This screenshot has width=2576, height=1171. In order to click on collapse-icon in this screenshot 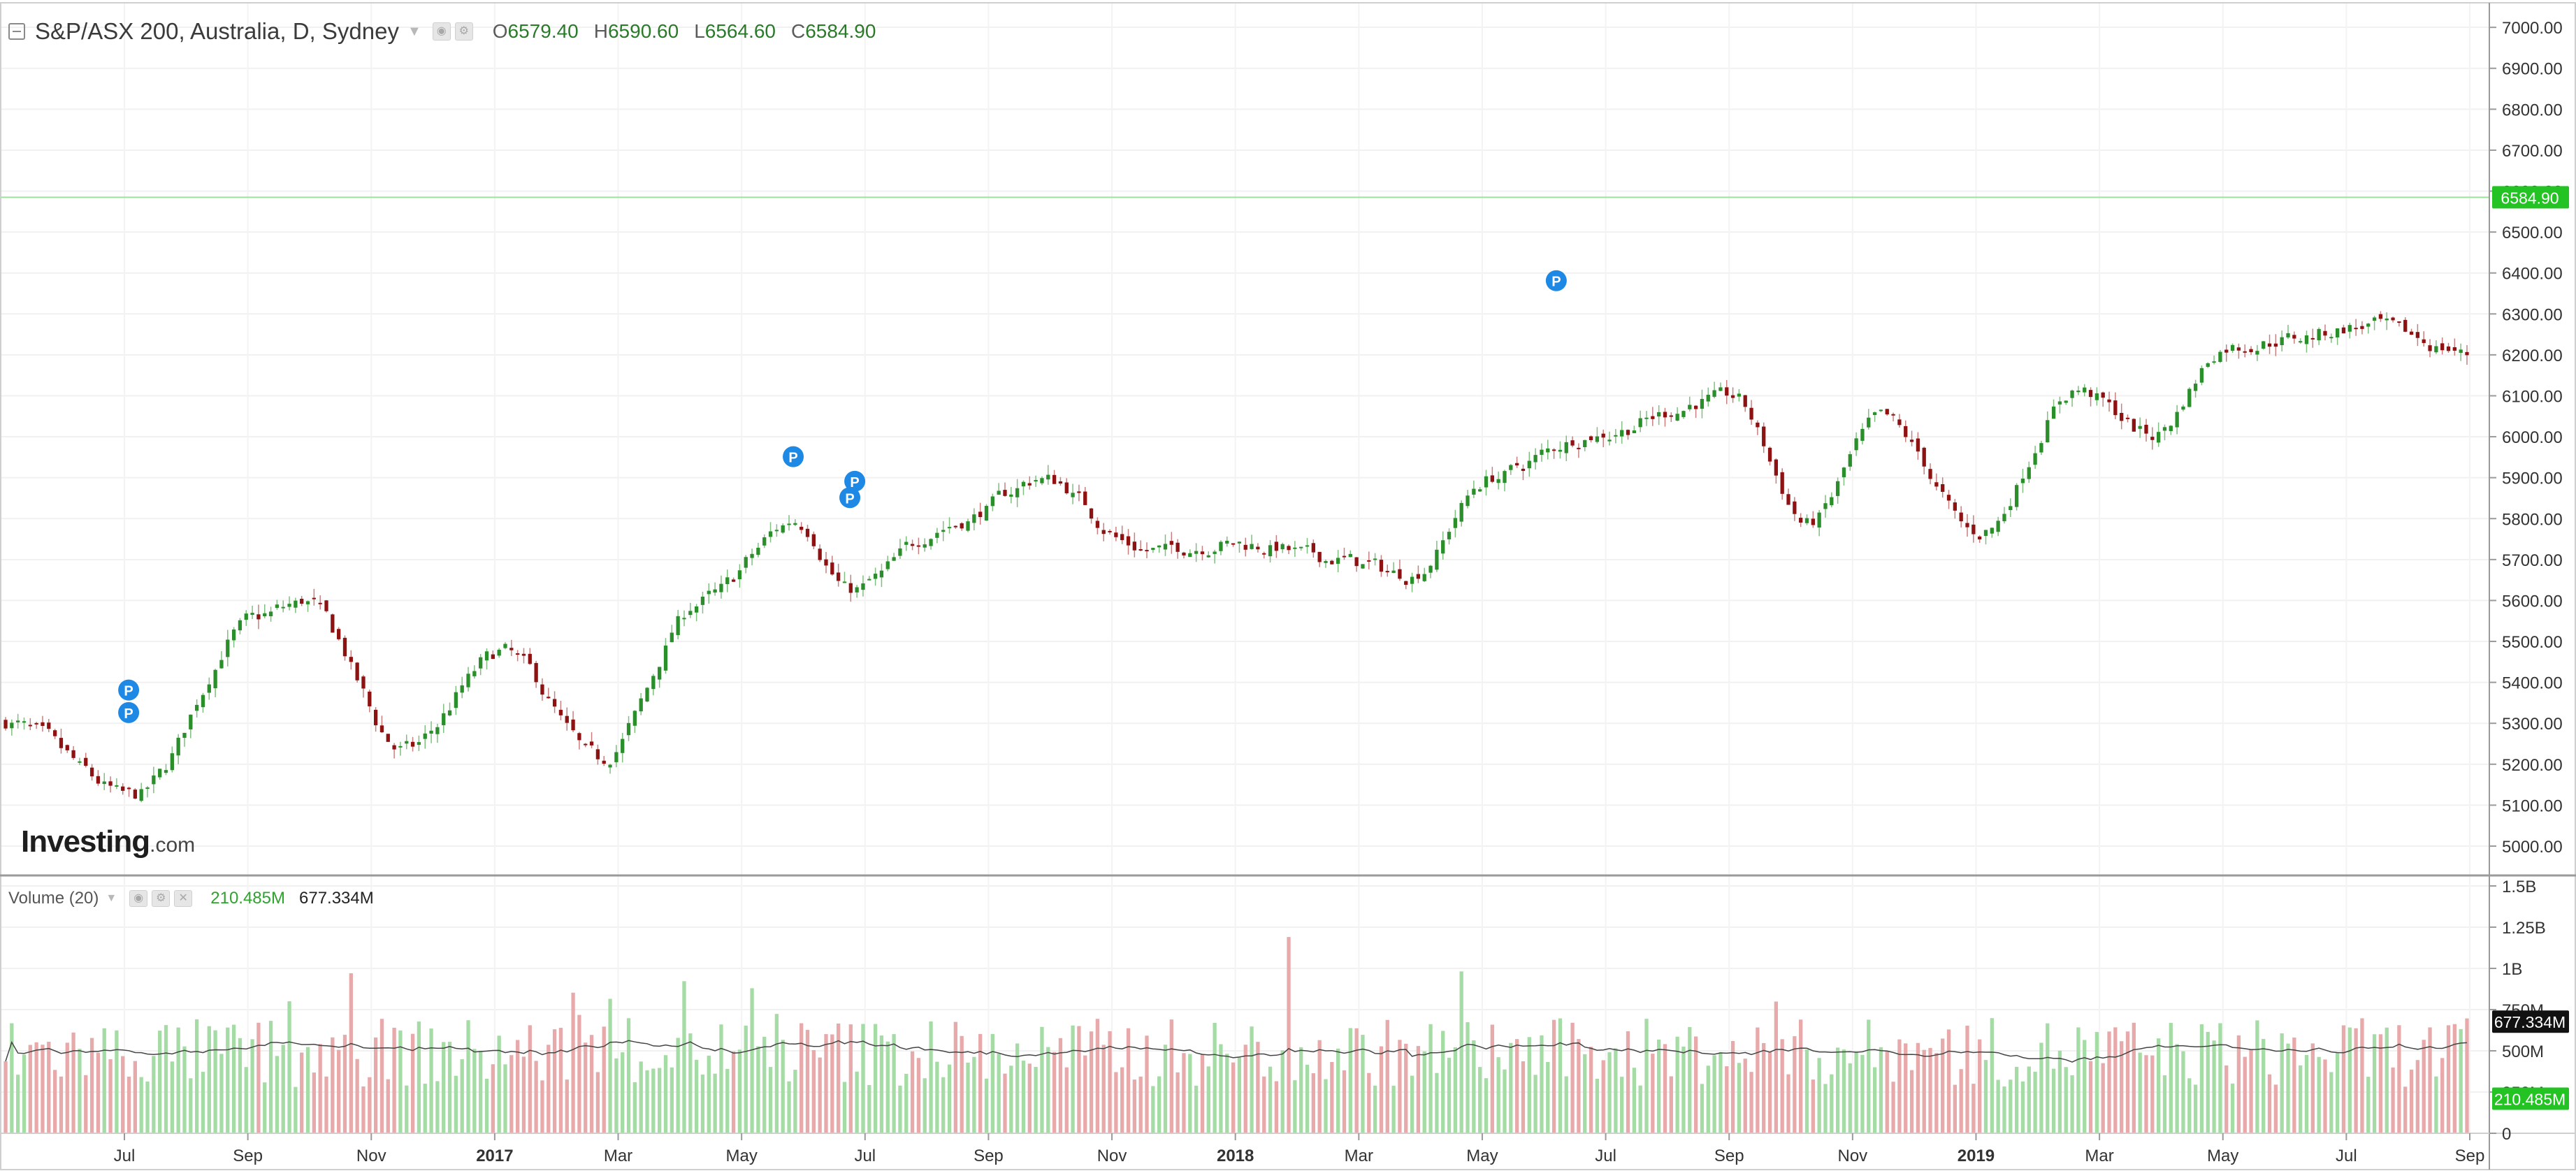, I will do `click(16, 31)`.